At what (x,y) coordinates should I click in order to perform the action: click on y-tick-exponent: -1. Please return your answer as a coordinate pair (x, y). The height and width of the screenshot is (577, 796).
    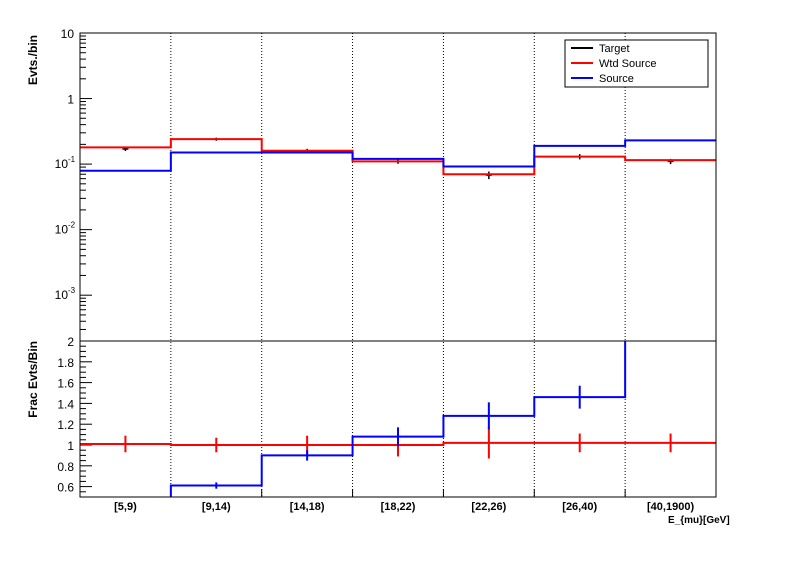
    Looking at the image, I should click on (72, 159).